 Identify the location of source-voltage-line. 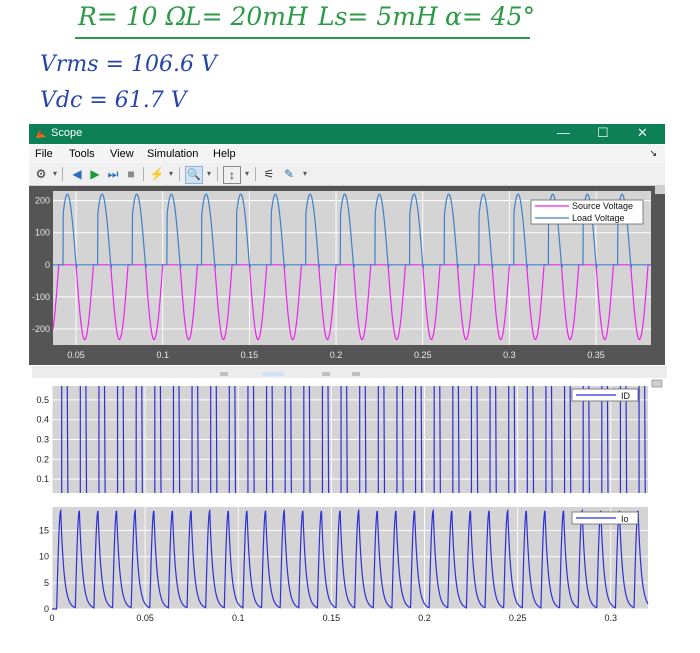
(351, 302).